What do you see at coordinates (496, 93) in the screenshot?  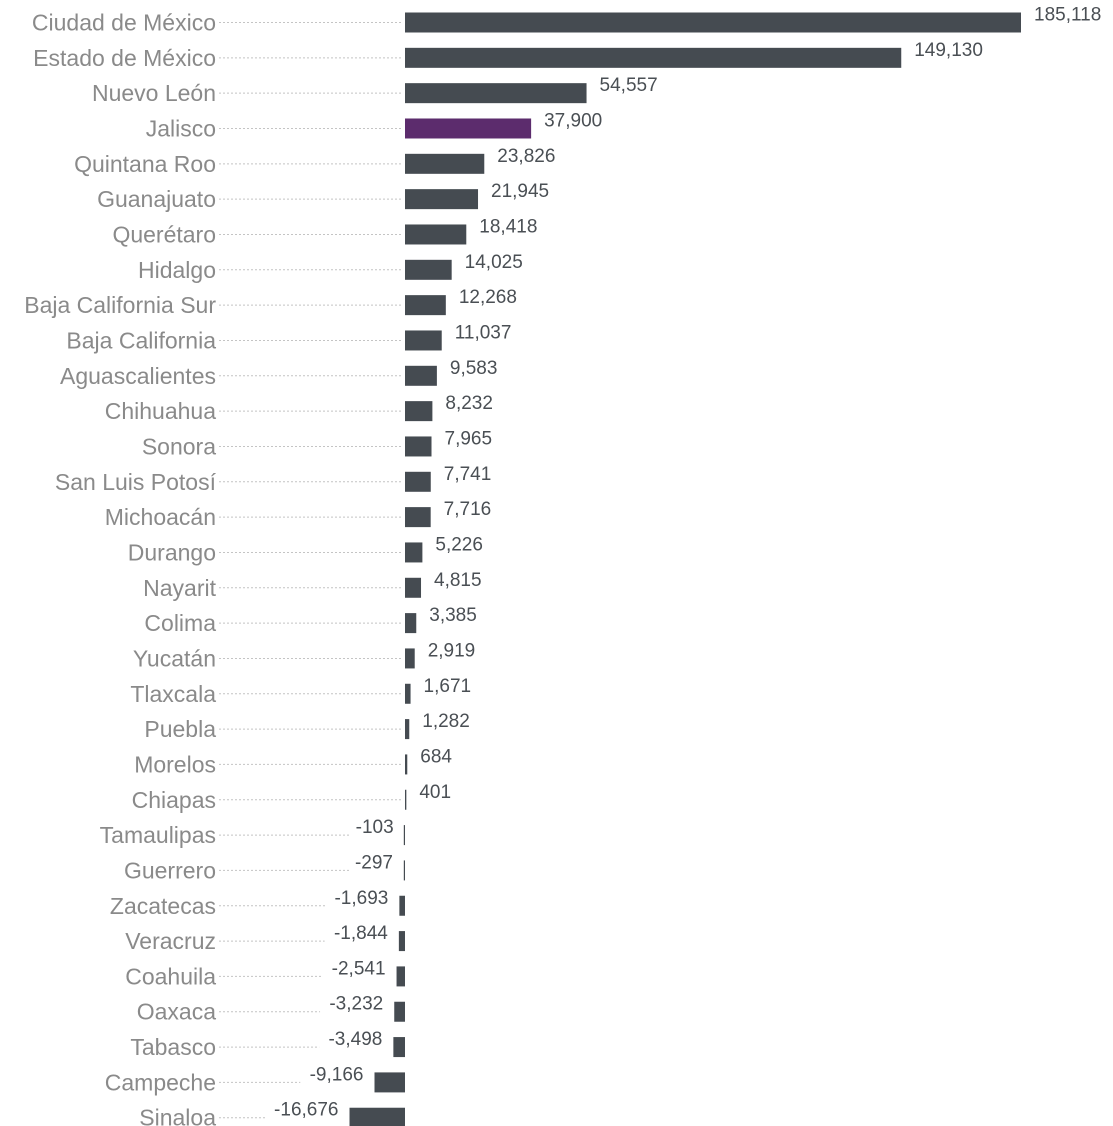 I see `bar-nuevo-león` at bounding box center [496, 93].